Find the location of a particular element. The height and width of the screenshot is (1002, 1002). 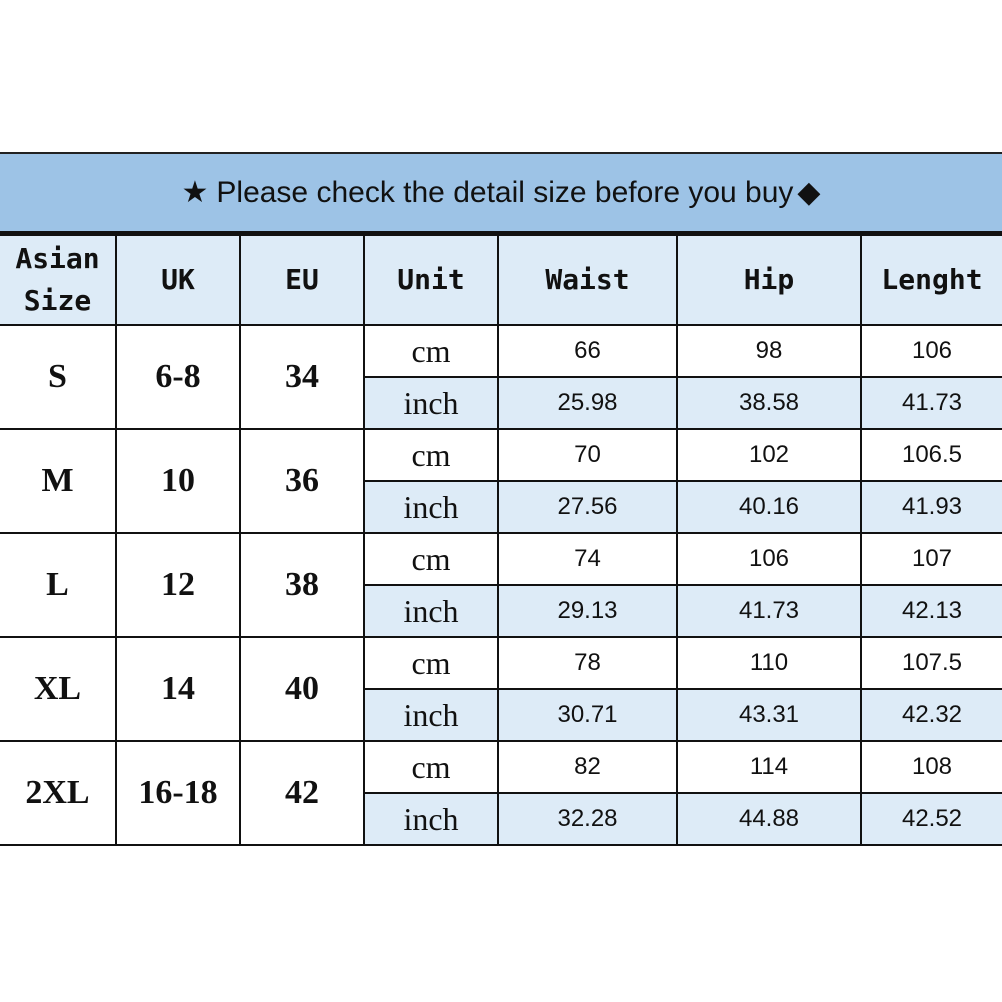

length-cell: 108 is located at coordinates (931, 767).